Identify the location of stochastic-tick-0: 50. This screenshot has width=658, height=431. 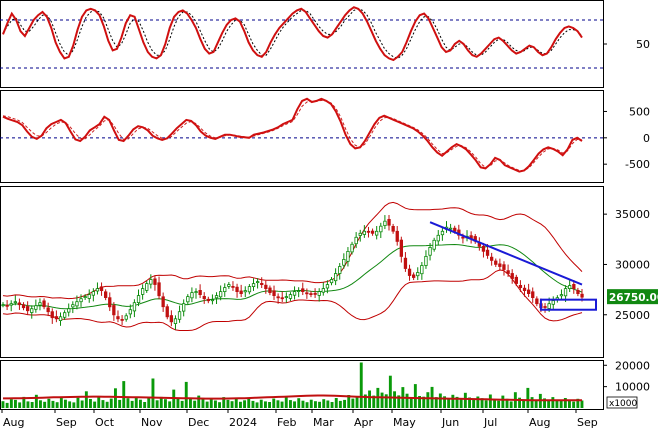
(643, 44).